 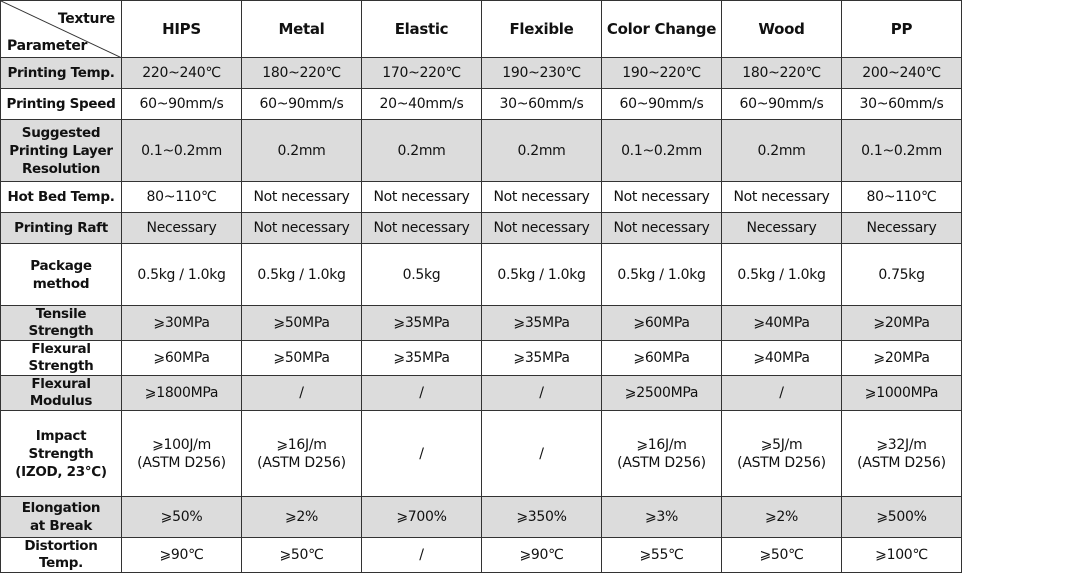 I want to click on table-cell: ⩾16J/m (ASTM D256), so click(x=301, y=453).